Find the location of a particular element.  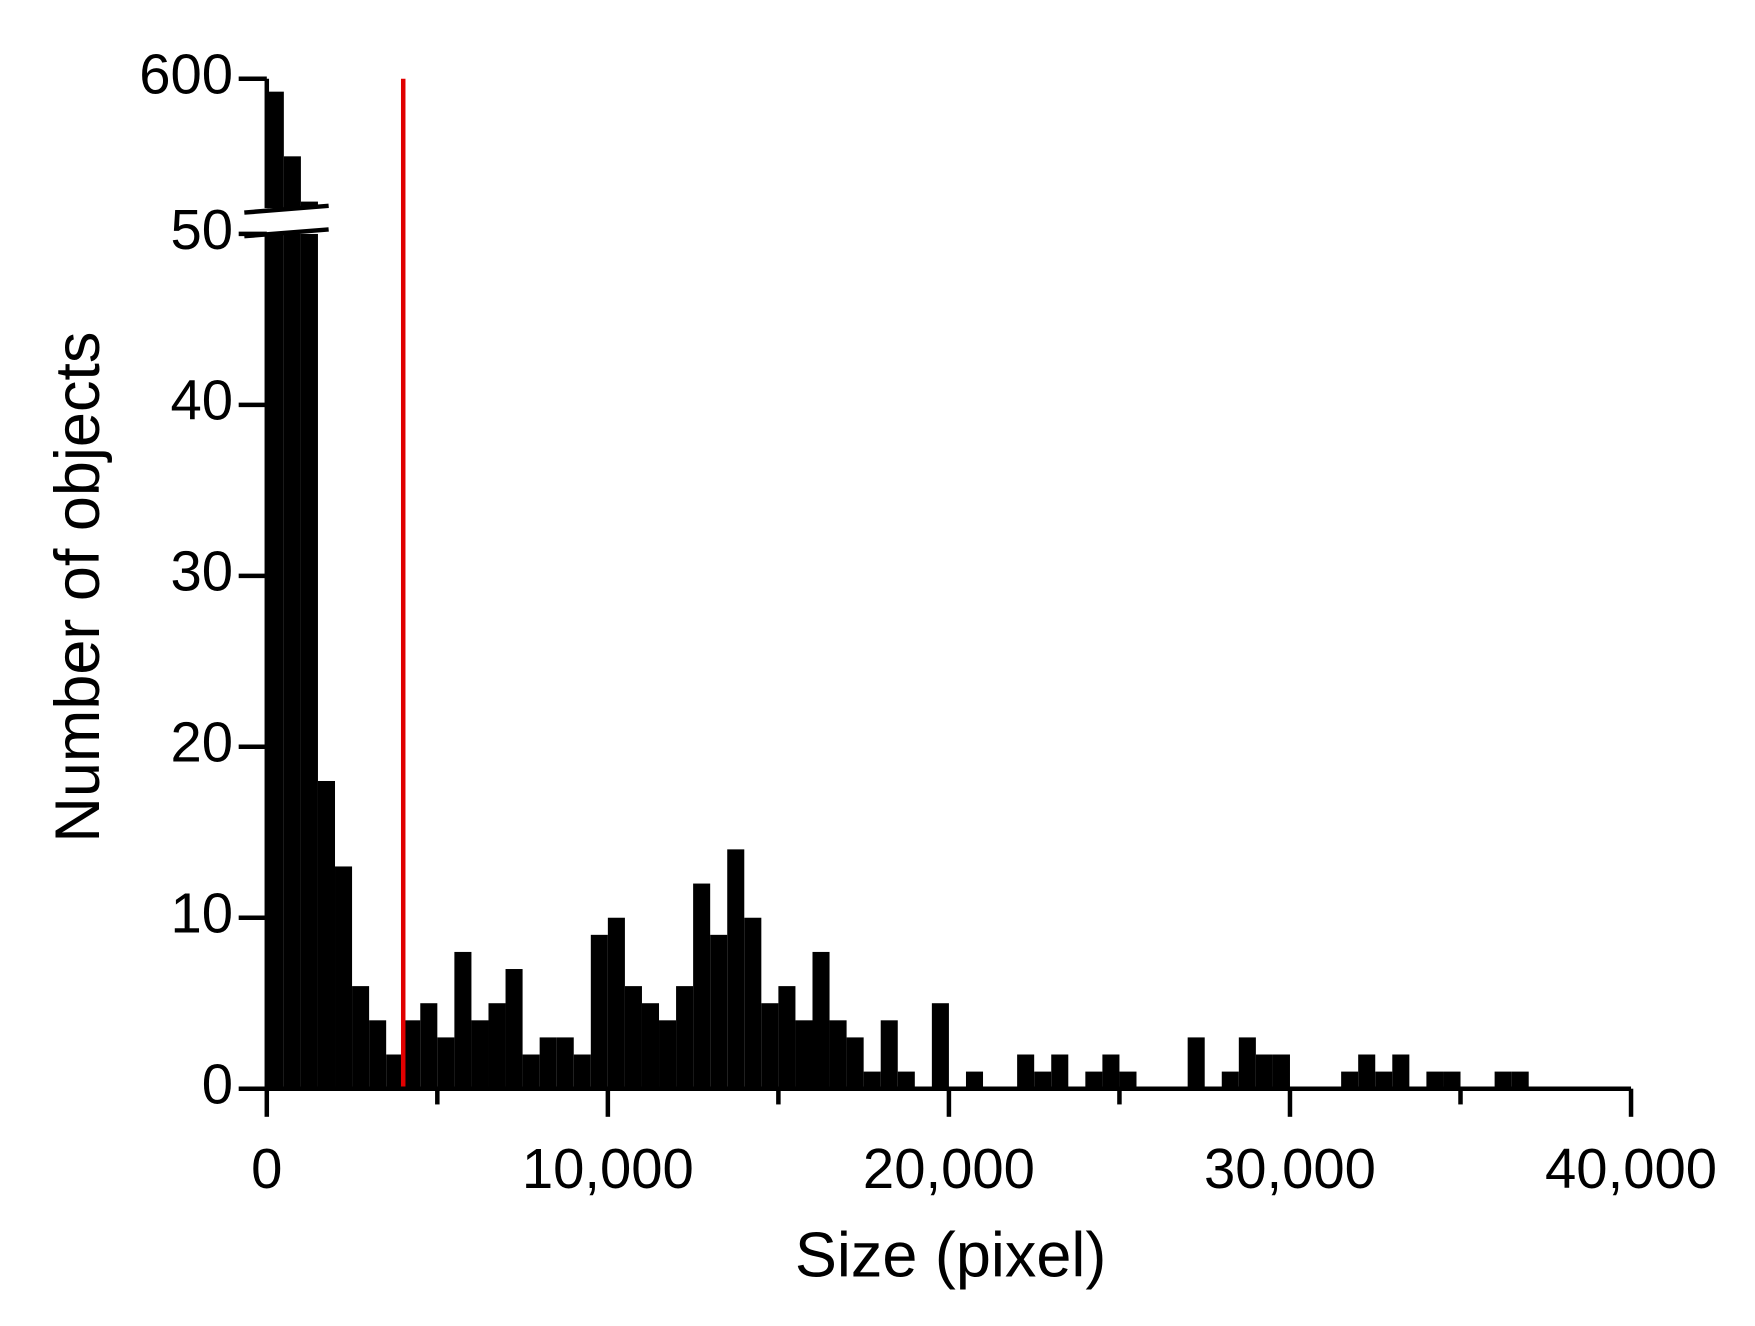

y-tick-label: 50 is located at coordinates (202, 229).